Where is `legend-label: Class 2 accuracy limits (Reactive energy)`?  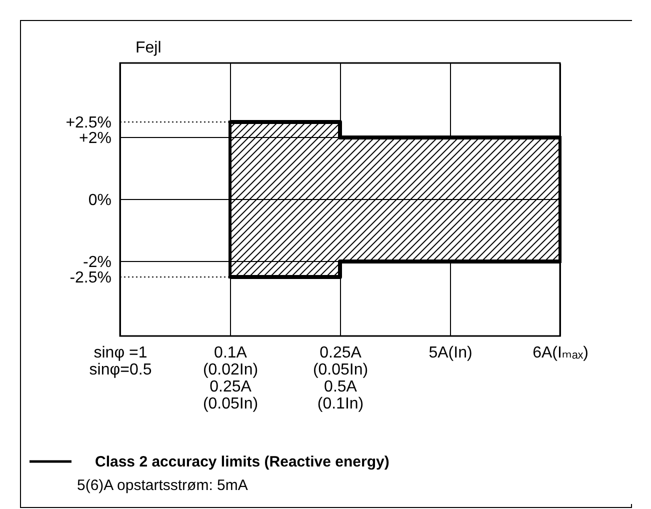 legend-label: Class 2 accuracy limits (Reactive energy) is located at coordinates (242, 462).